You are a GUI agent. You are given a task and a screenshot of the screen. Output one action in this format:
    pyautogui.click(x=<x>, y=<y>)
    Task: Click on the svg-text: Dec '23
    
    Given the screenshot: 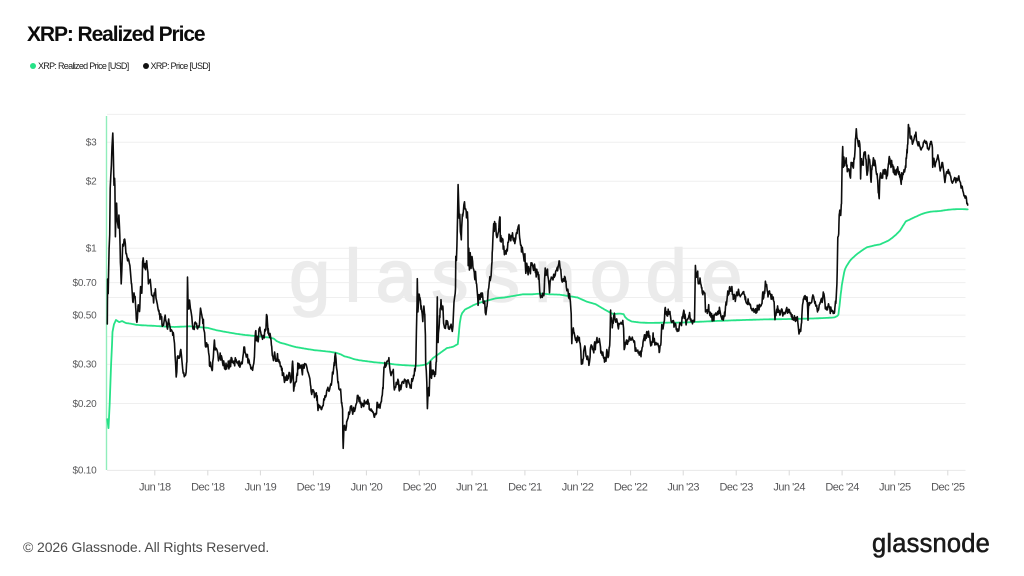 What is the action you would take?
    pyautogui.click(x=736, y=488)
    